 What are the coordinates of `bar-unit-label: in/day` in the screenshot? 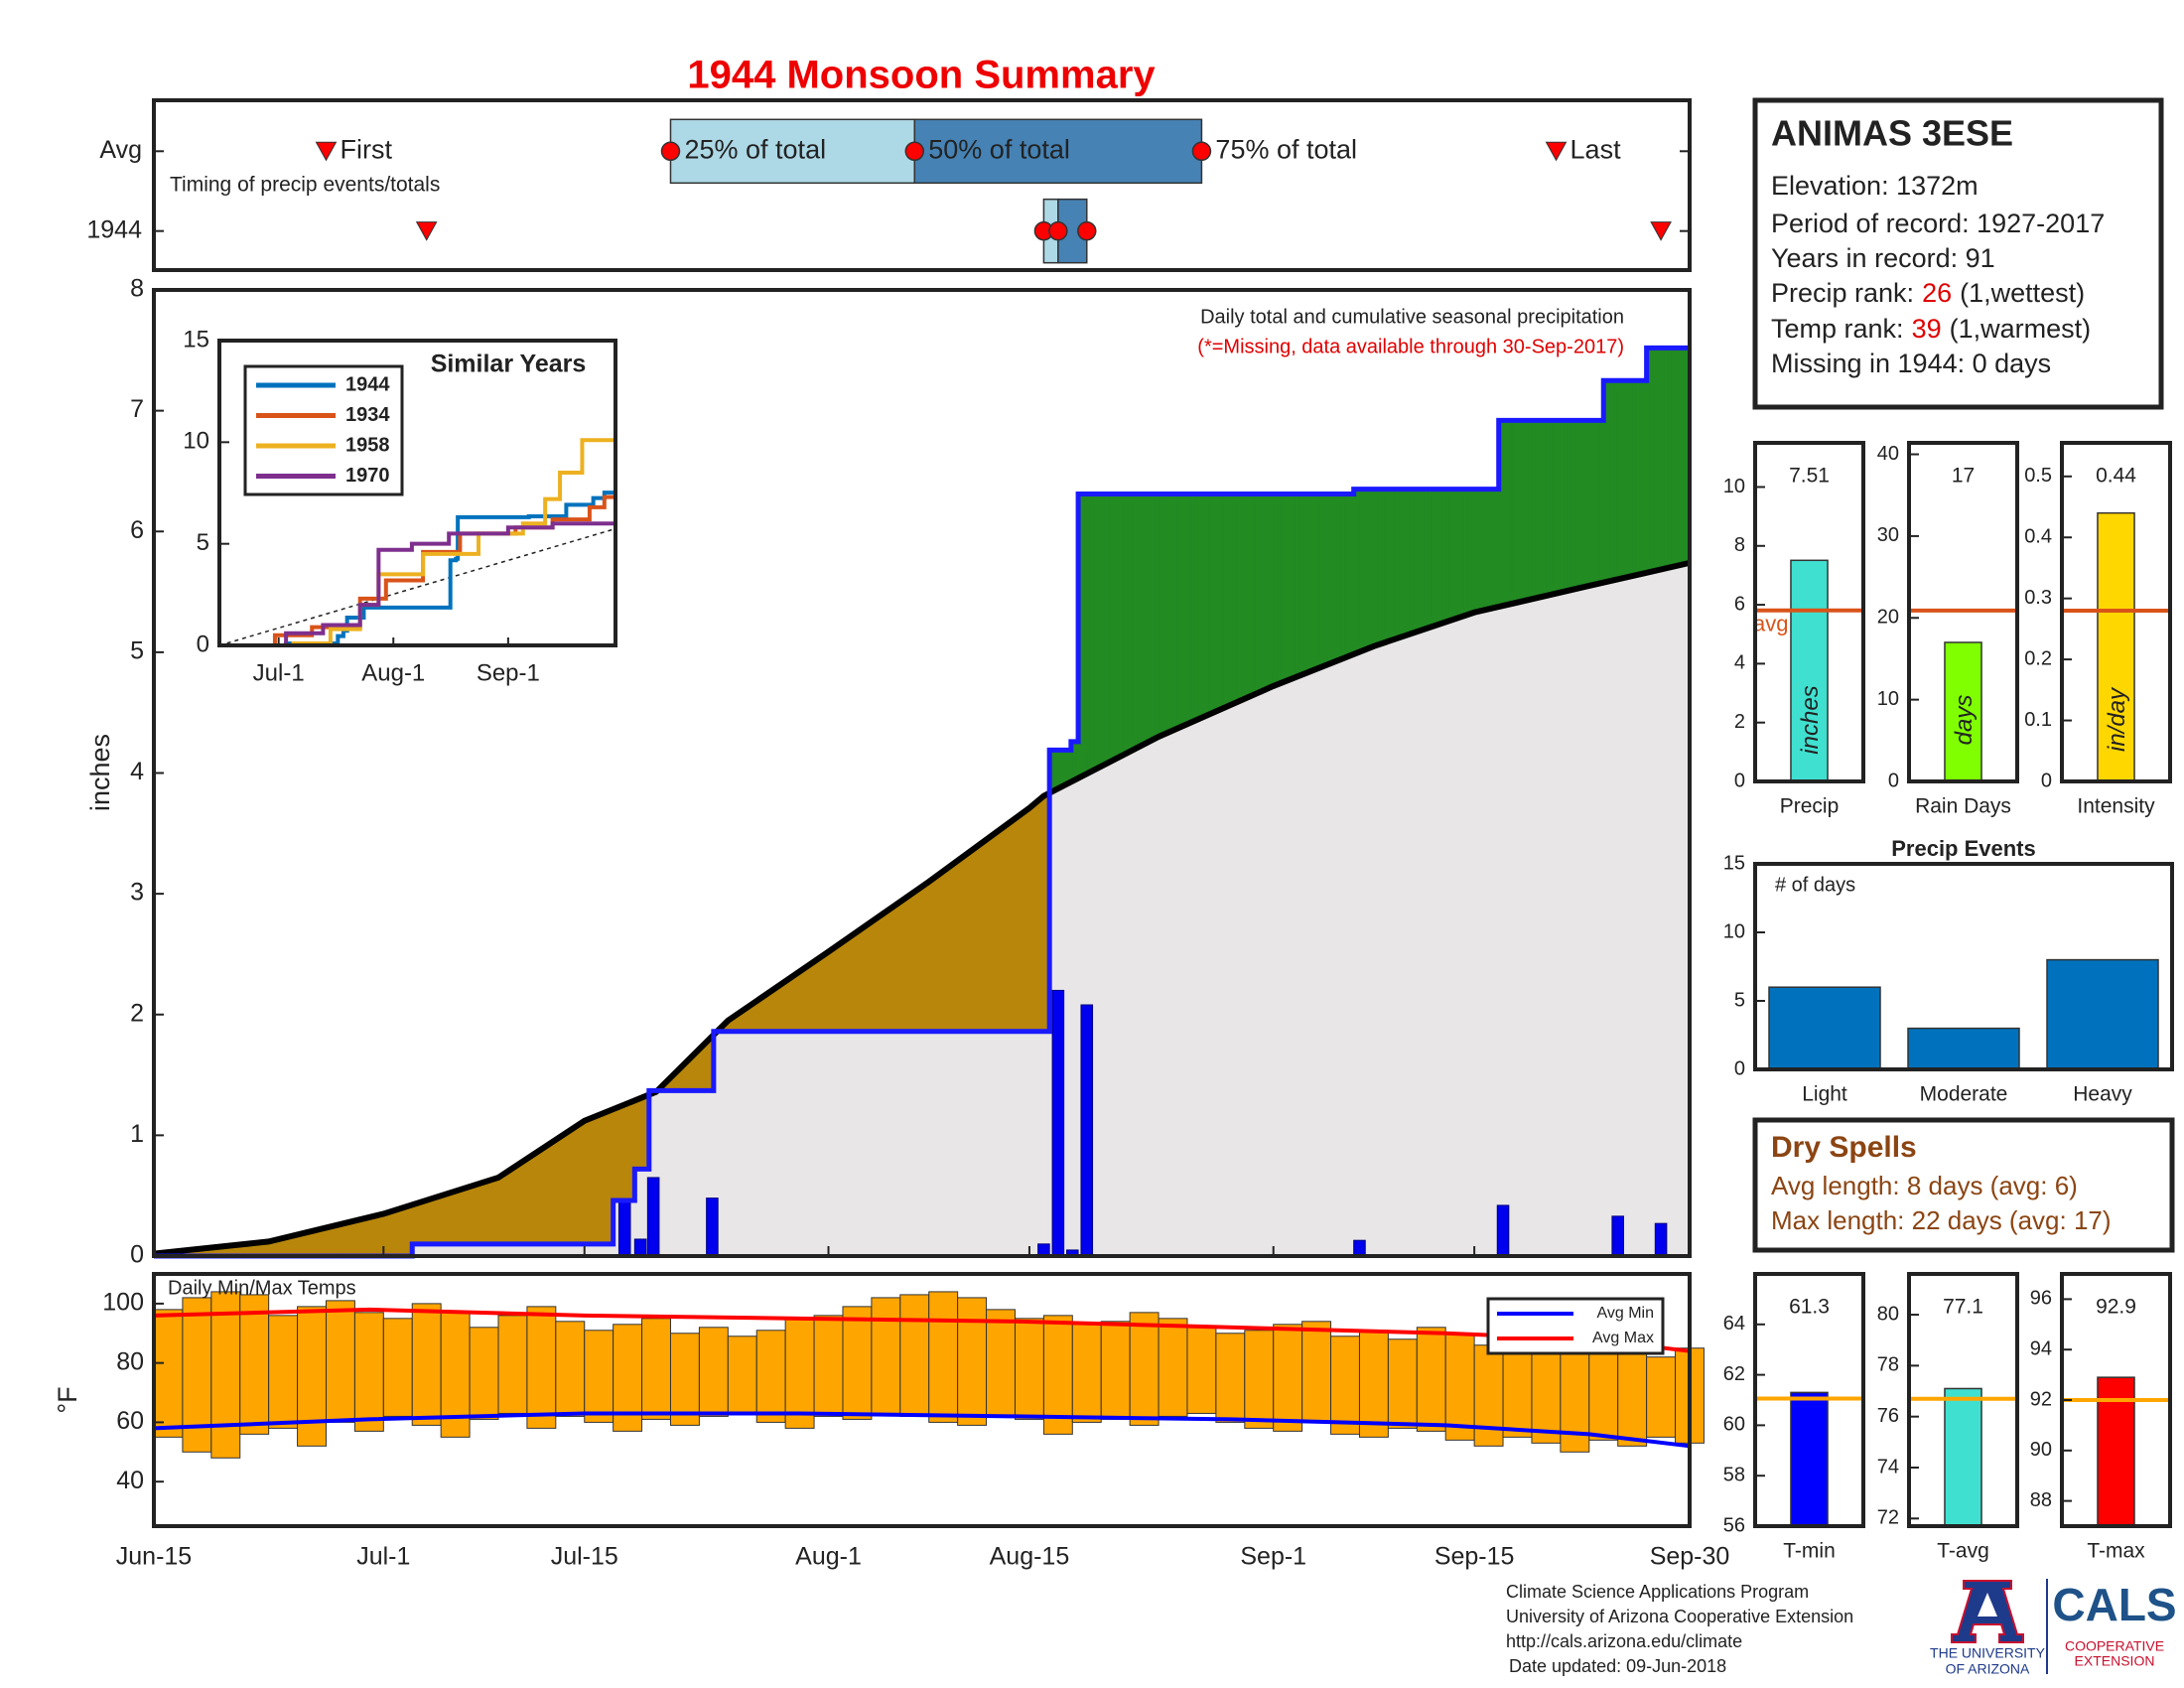 It's located at (2117, 719).